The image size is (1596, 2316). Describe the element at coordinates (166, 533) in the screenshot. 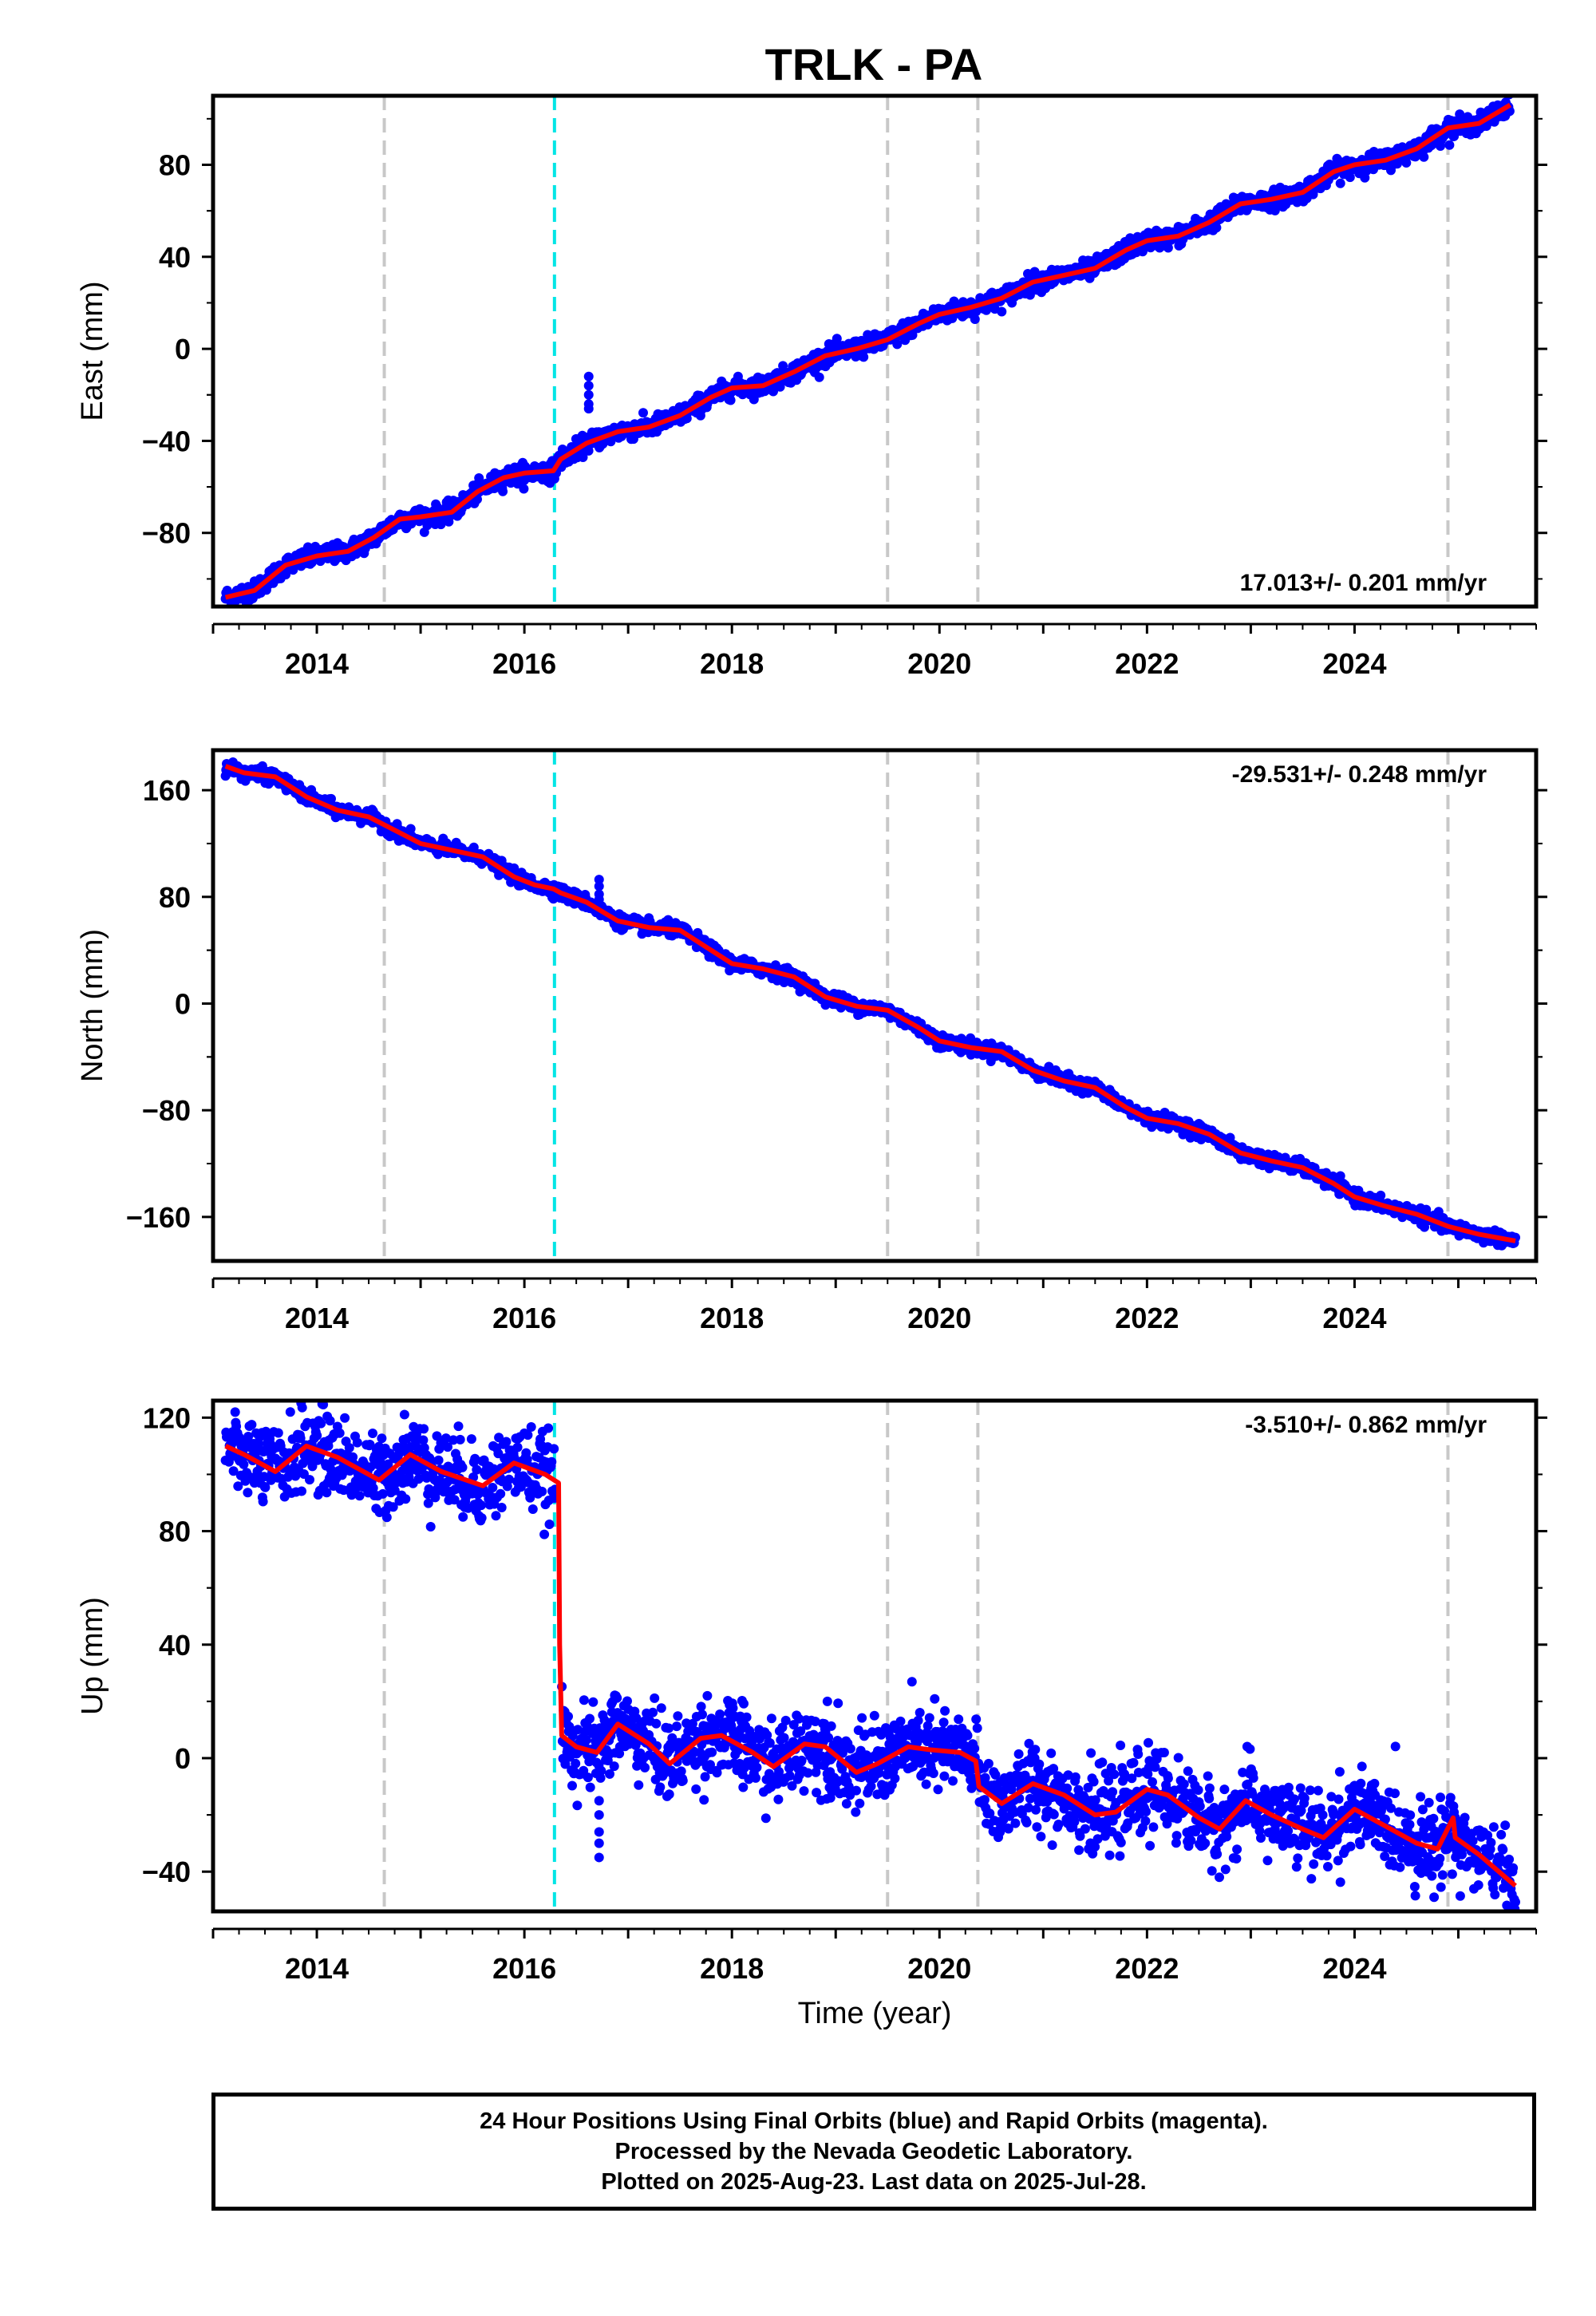

I see `y-tick-label-0: −80` at that location.